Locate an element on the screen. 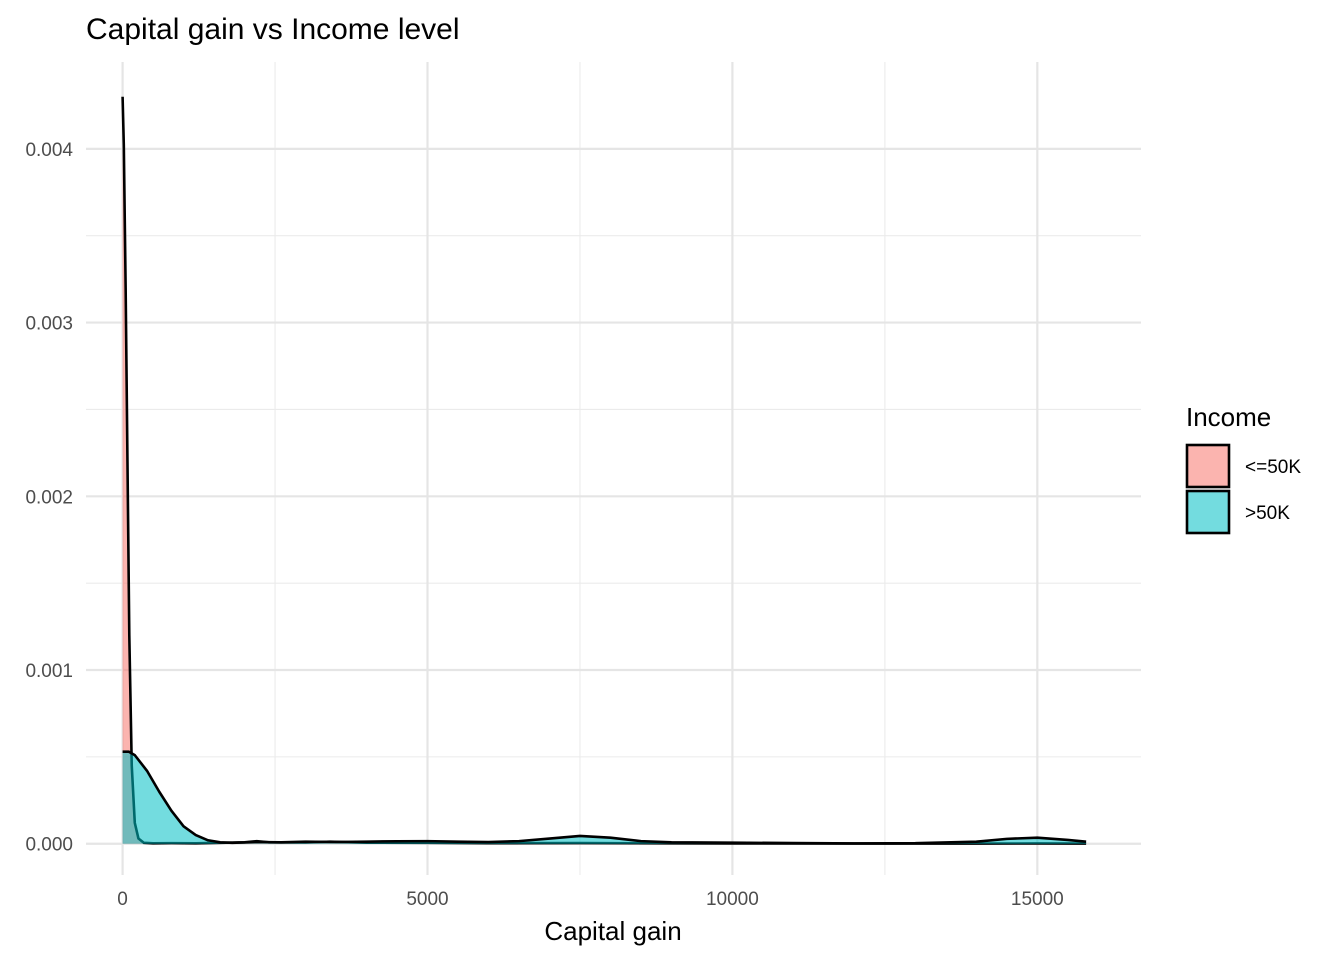 The width and height of the screenshot is (1344, 960). legend-items: <=50K >50K is located at coordinates (1243, 489).